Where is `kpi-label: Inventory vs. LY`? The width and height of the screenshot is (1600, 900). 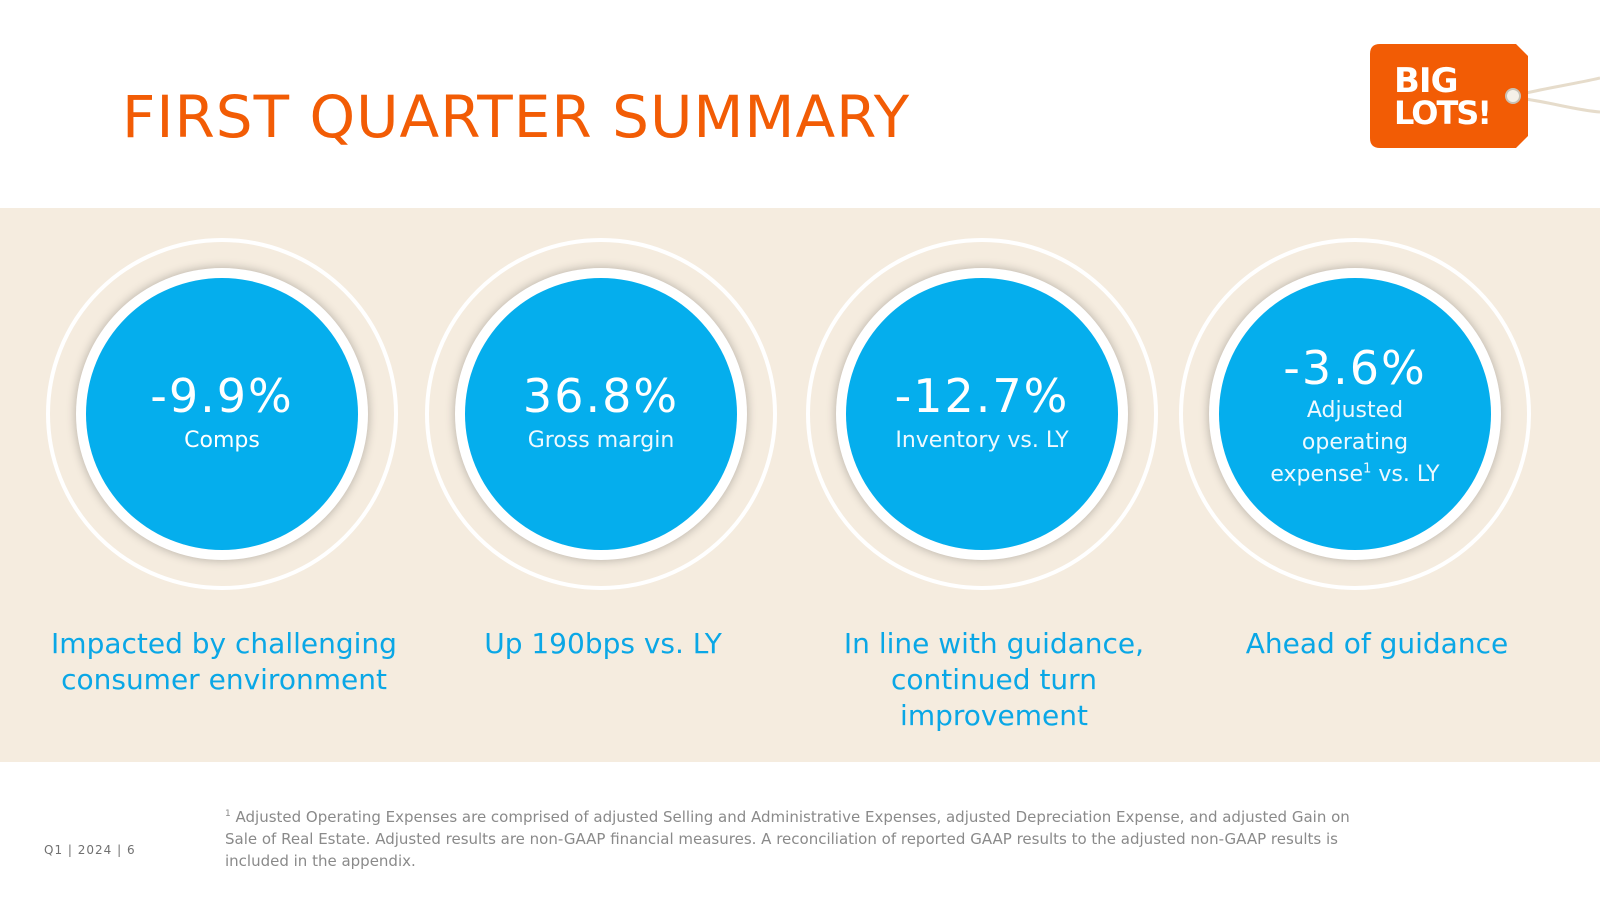
kpi-label: Inventory vs. LY is located at coordinates (982, 441).